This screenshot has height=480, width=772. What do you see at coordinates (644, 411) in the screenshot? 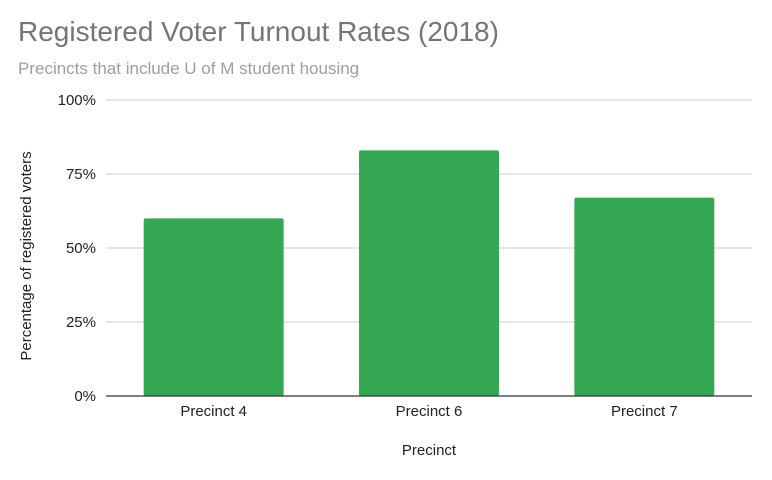
I see `x-tick-label: Precinct 7` at bounding box center [644, 411].